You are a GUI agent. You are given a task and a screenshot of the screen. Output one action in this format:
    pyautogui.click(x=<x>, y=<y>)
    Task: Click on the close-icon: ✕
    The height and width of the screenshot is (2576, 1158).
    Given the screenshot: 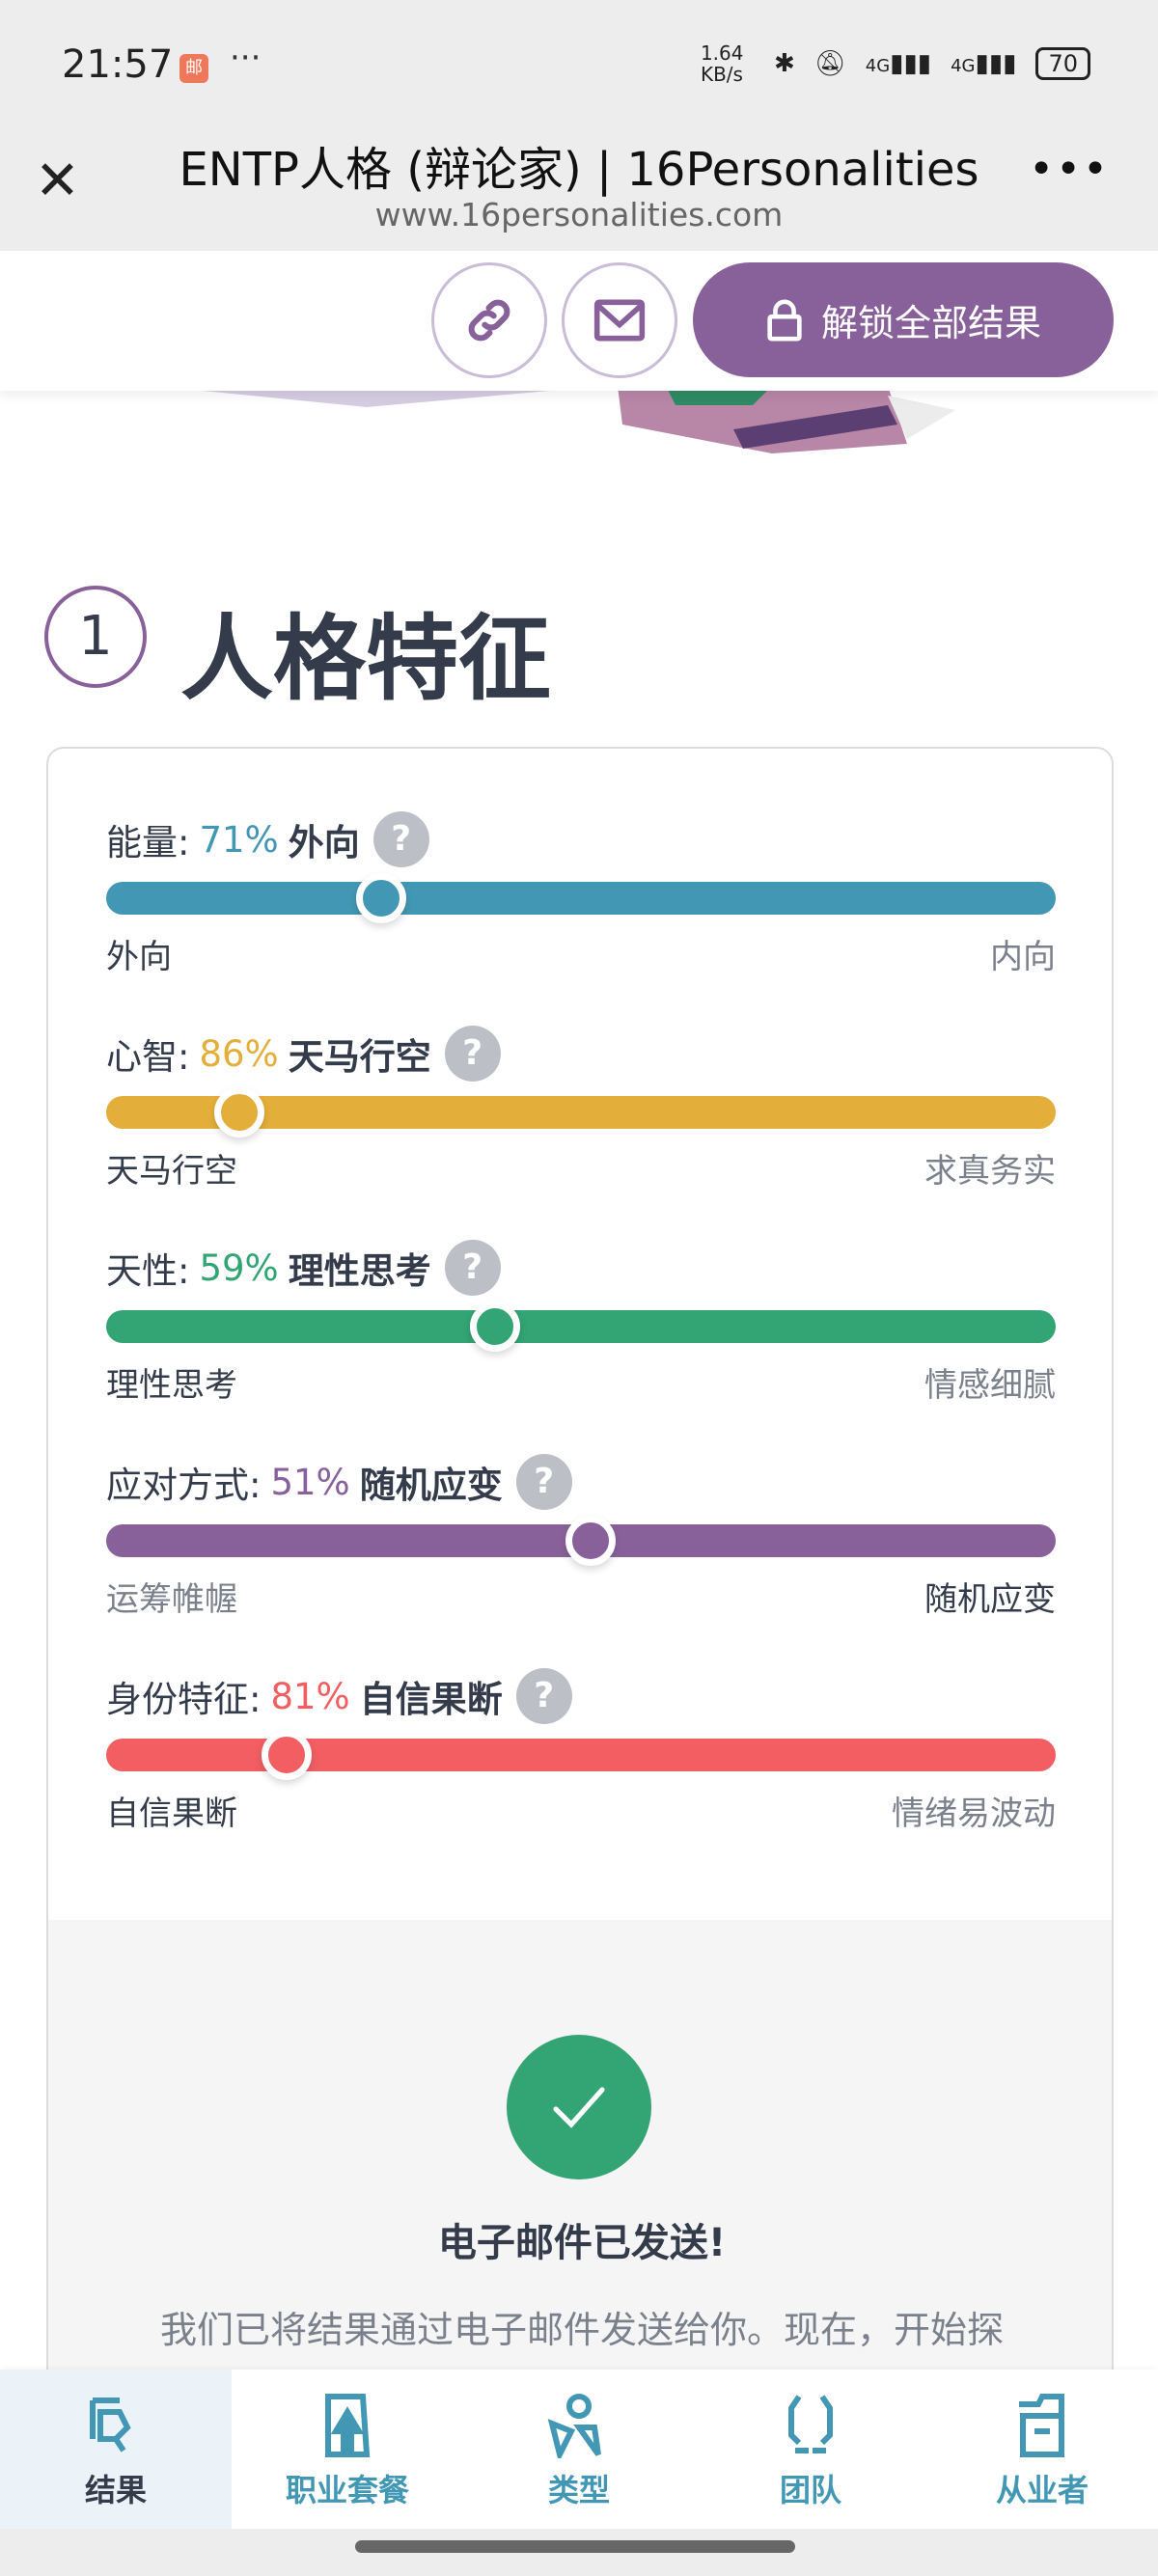 What is the action you would take?
    pyautogui.click(x=57, y=181)
    